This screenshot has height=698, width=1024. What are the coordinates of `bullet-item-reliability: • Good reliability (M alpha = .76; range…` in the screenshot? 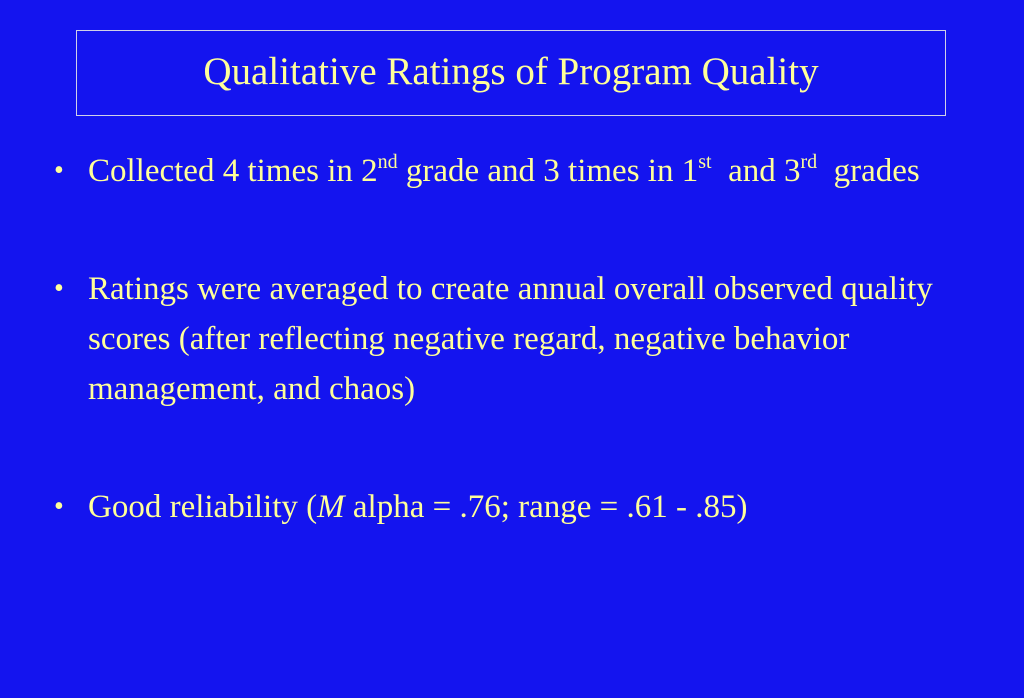 It's located at (512, 507).